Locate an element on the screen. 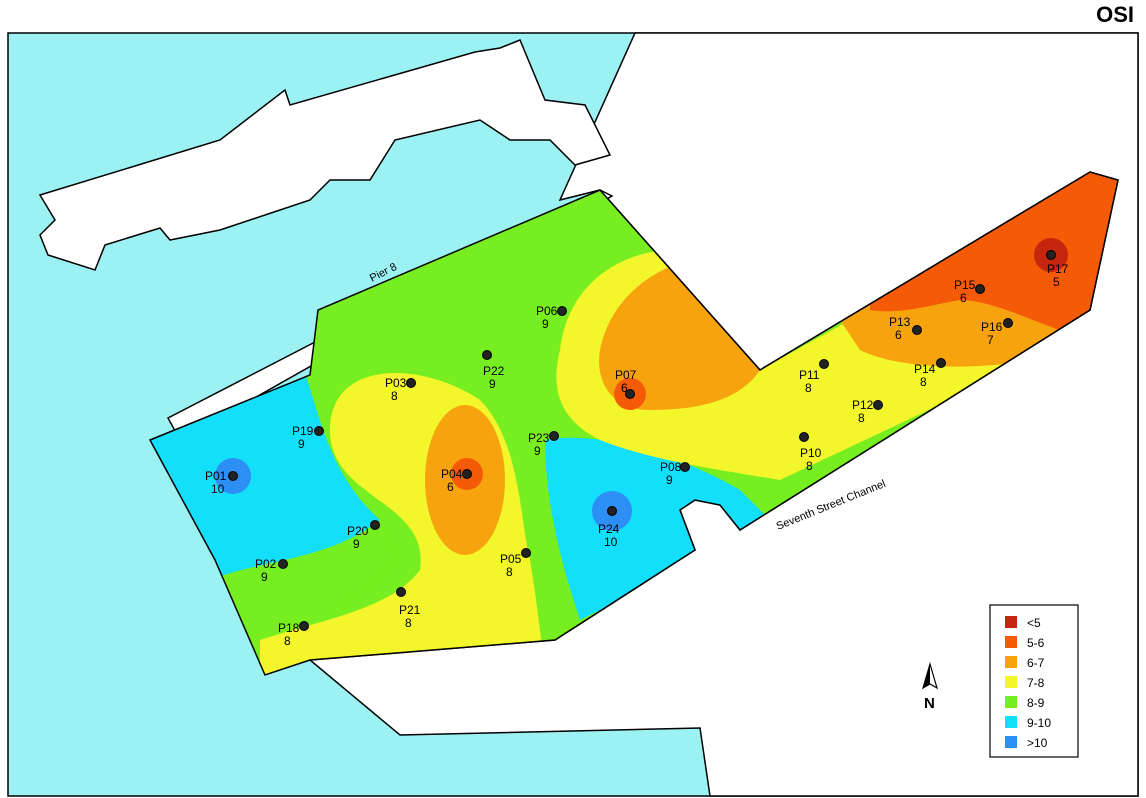  legend: <5 5-6 6-7 7-8 8-9 9-10 >10 is located at coordinates (1034, 681).